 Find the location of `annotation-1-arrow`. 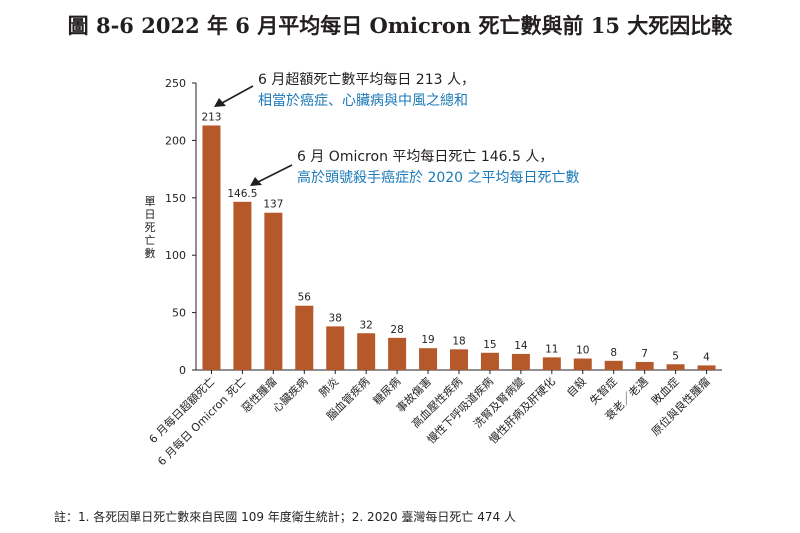

annotation-1-arrow is located at coordinates (237, 94).